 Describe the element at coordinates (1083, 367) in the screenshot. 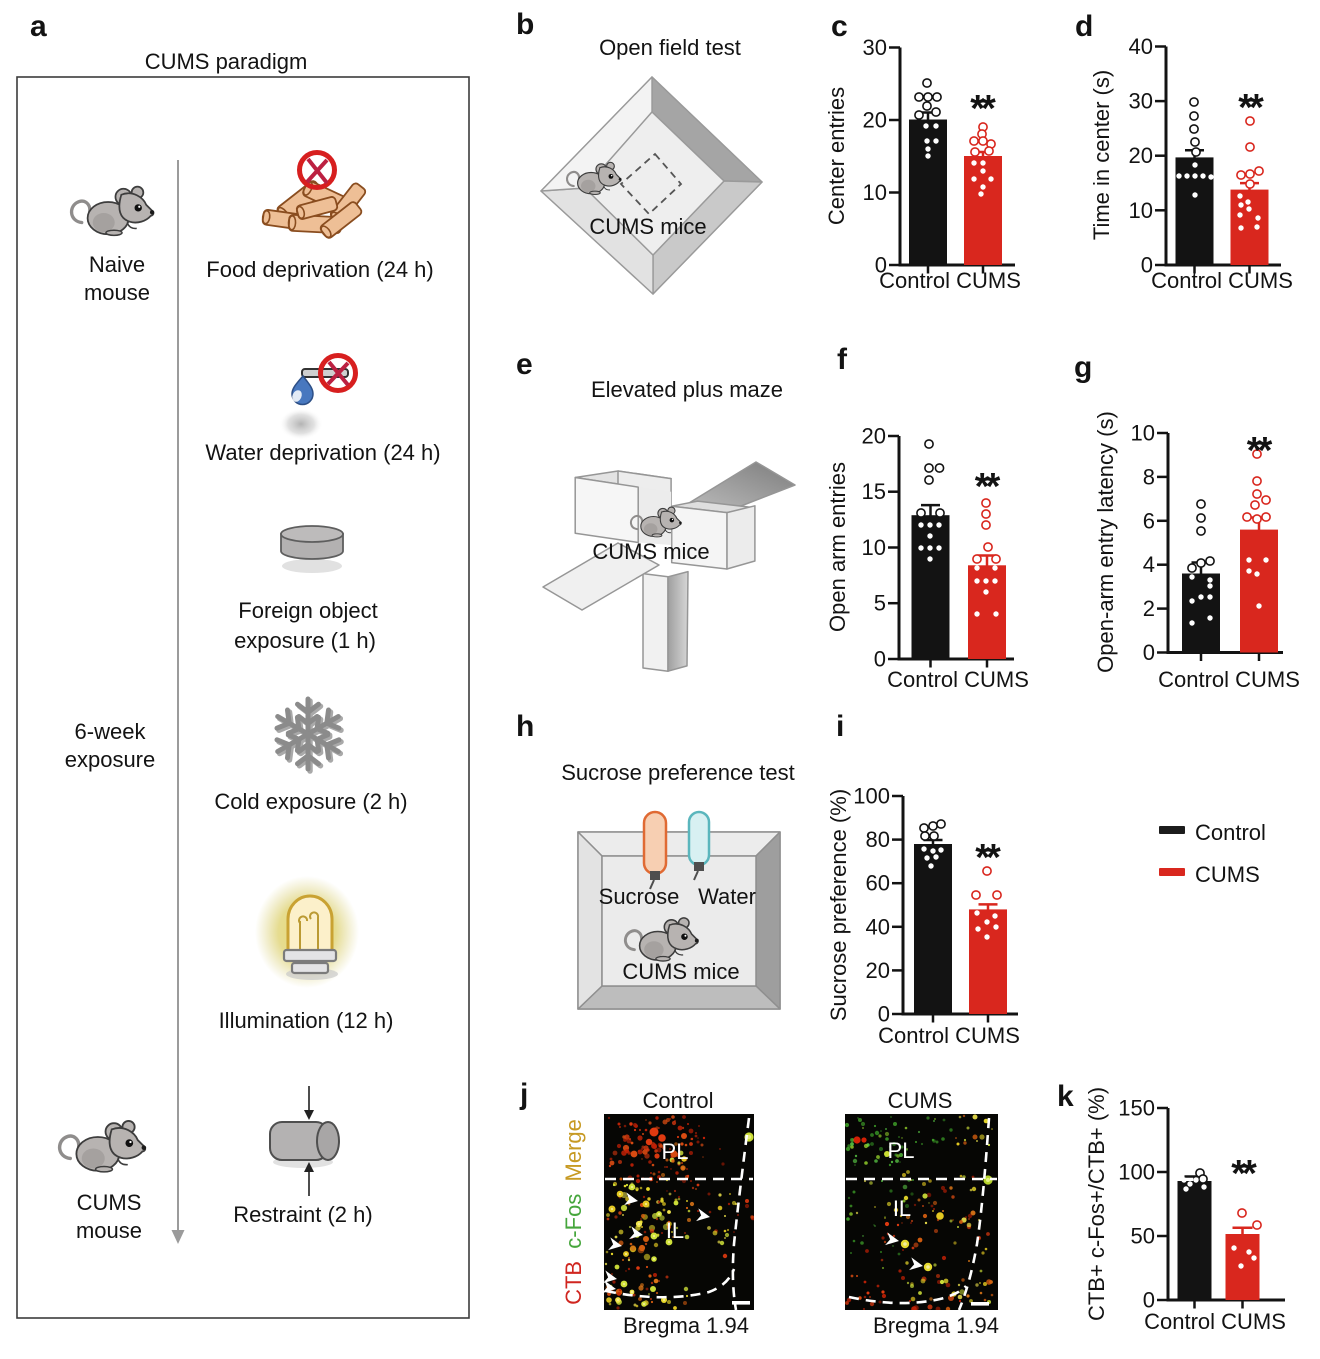

I see `svg-text: g` at that location.